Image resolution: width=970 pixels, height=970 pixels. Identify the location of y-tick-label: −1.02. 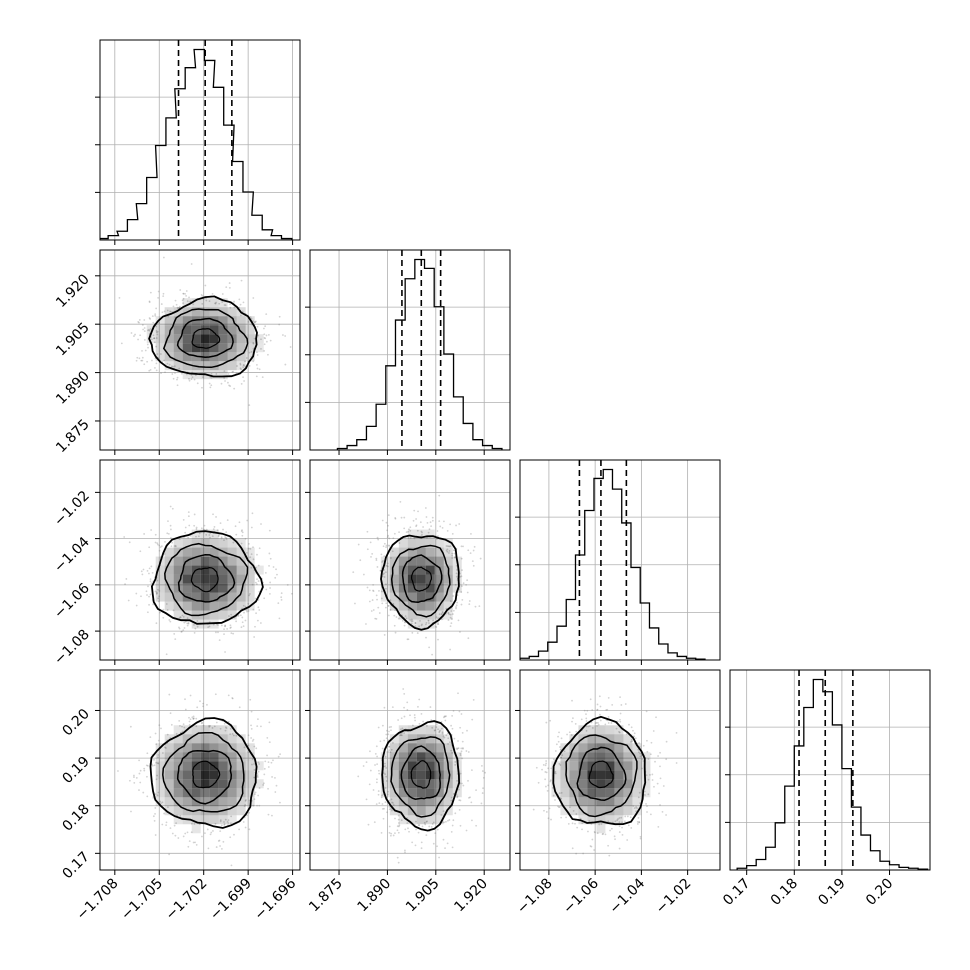
(72, 509).